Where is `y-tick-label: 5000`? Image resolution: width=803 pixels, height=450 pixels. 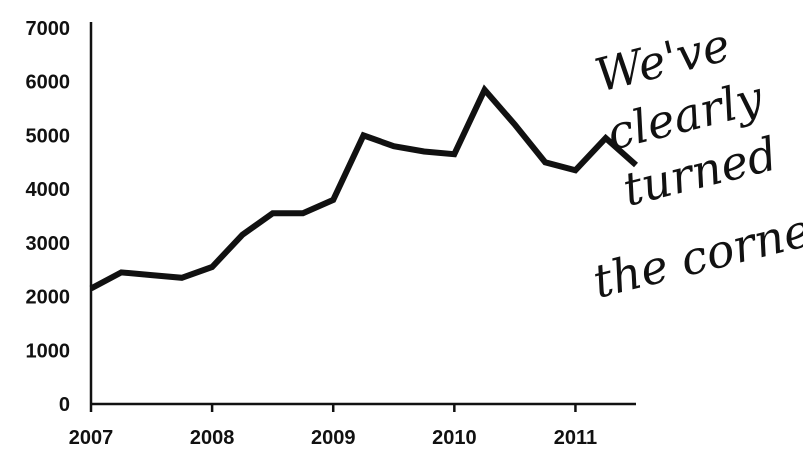
y-tick-label: 5000 is located at coordinates (48, 136).